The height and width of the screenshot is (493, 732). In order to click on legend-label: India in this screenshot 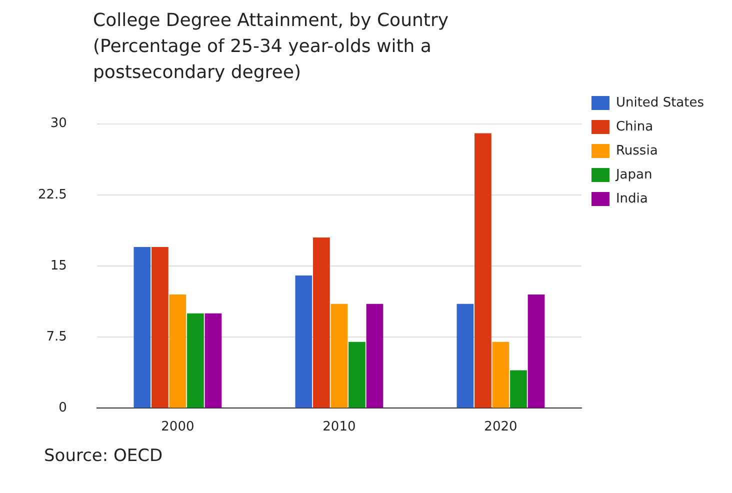, I will do `click(632, 198)`.